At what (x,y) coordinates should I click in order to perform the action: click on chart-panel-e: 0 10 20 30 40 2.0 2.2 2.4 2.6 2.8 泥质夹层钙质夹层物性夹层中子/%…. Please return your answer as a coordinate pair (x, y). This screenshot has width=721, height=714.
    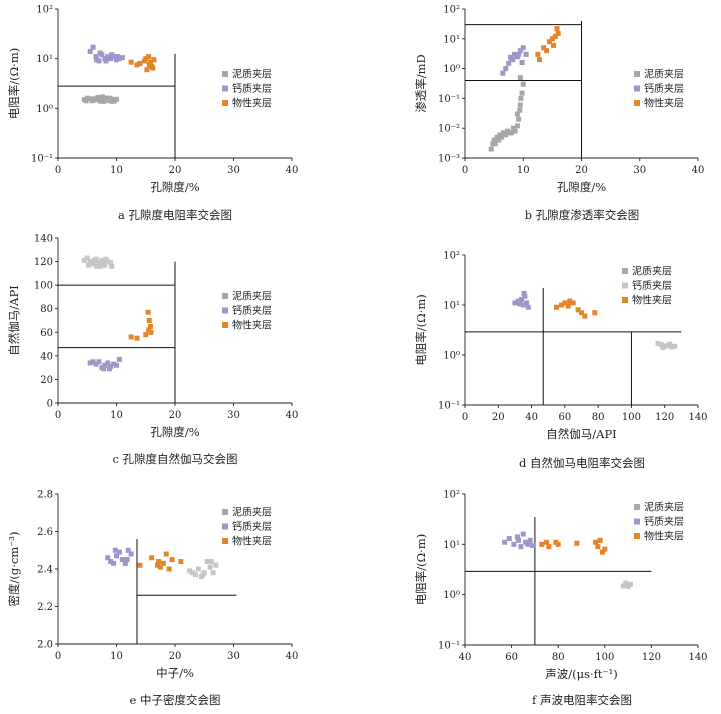
    Looking at the image, I should click on (152, 599).